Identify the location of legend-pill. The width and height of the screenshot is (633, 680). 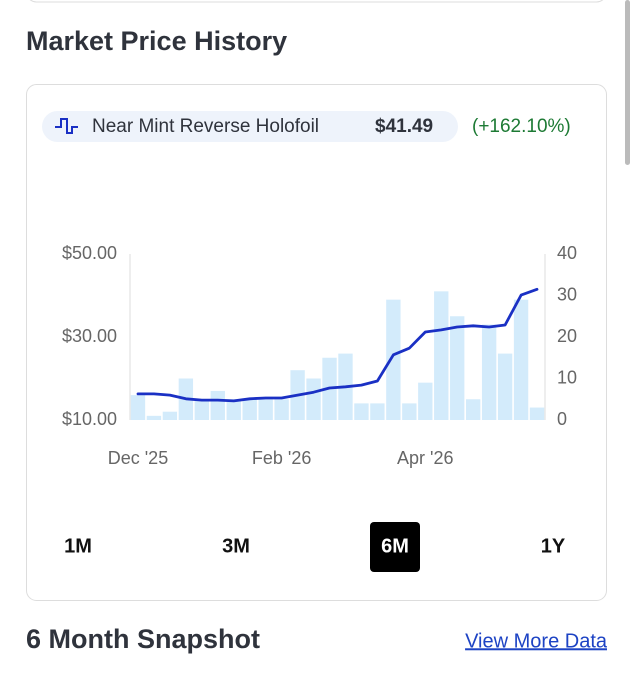
(250, 126).